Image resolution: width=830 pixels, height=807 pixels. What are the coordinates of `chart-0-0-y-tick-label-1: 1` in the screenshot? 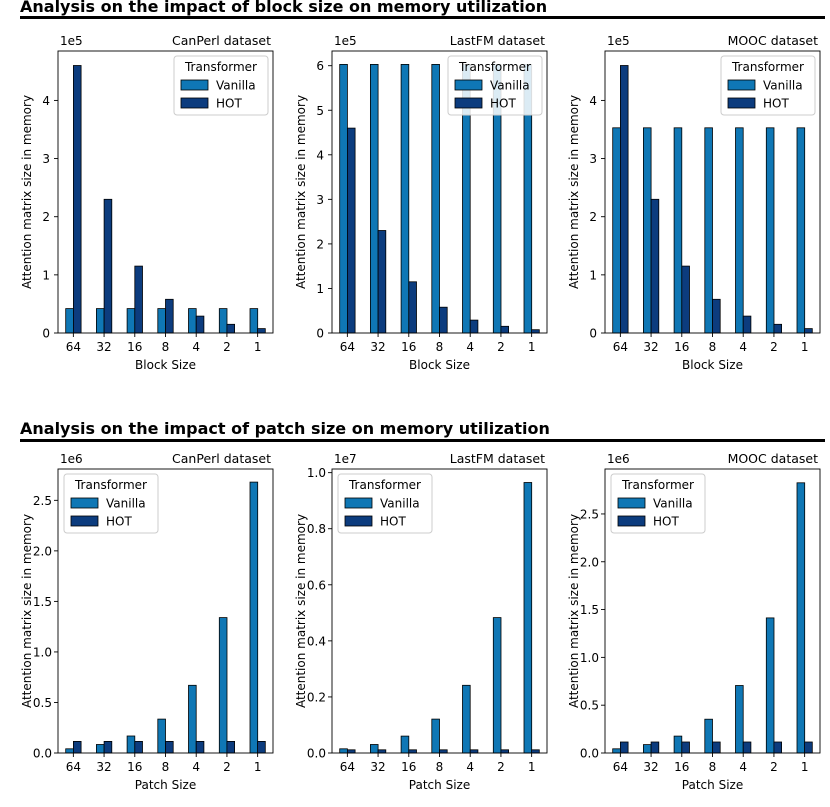 It's located at (46, 275).